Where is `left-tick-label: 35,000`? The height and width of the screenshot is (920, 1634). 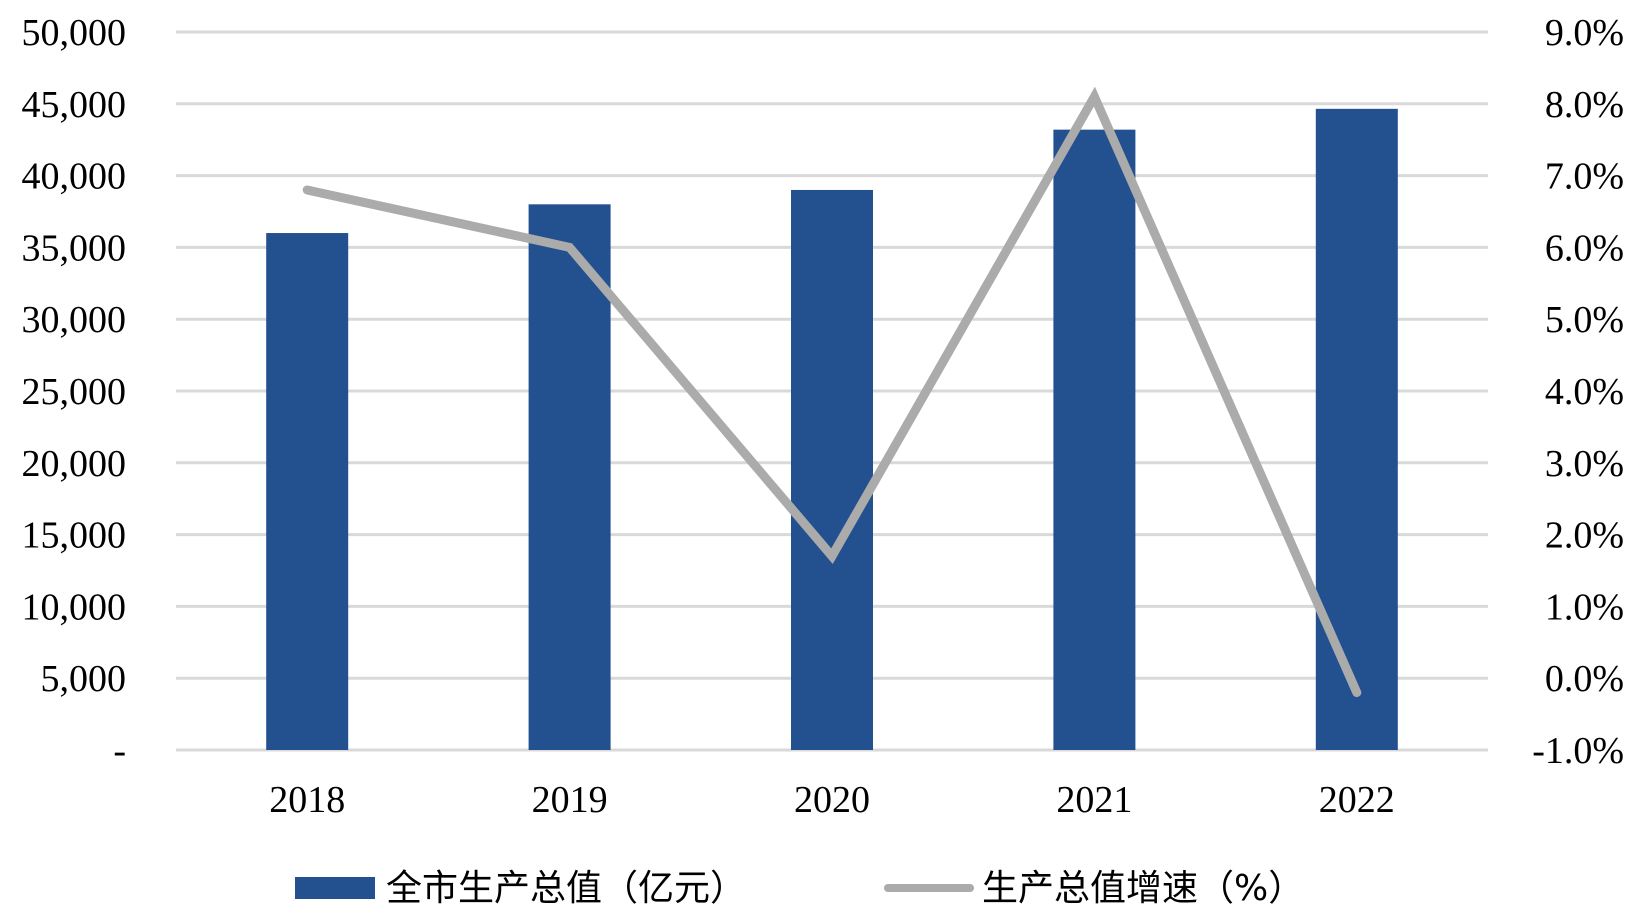 left-tick-label: 35,000 is located at coordinates (74, 248).